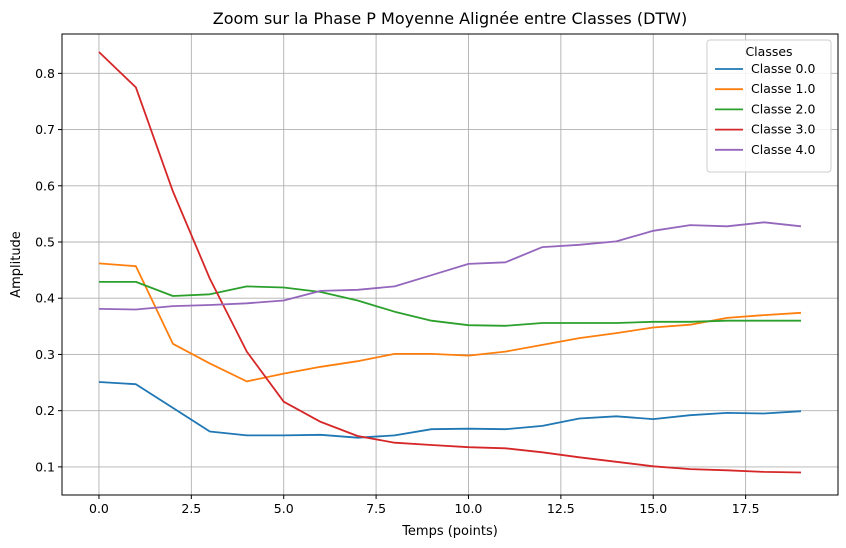  What do you see at coordinates (16, 264) in the screenshot?
I see `y-axis-title: Amplitude` at bounding box center [16, 264].